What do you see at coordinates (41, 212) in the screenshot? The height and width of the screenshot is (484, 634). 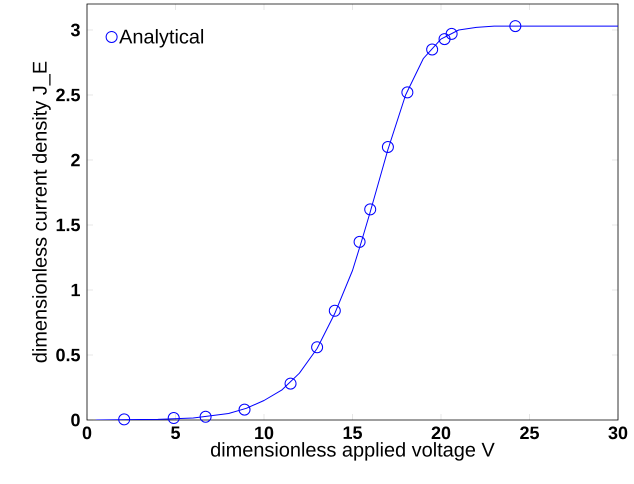 I see `y-axis-title: dimensionless current density J_E` at bounding box center [41, 212].